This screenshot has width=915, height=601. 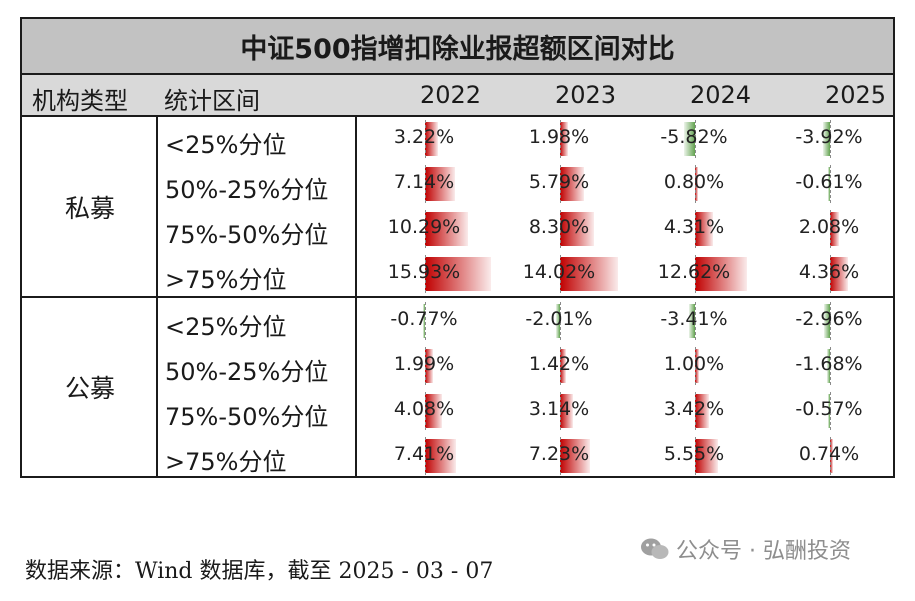 I want to click on table-cell: 8.30%, so click(x=559, y=229).